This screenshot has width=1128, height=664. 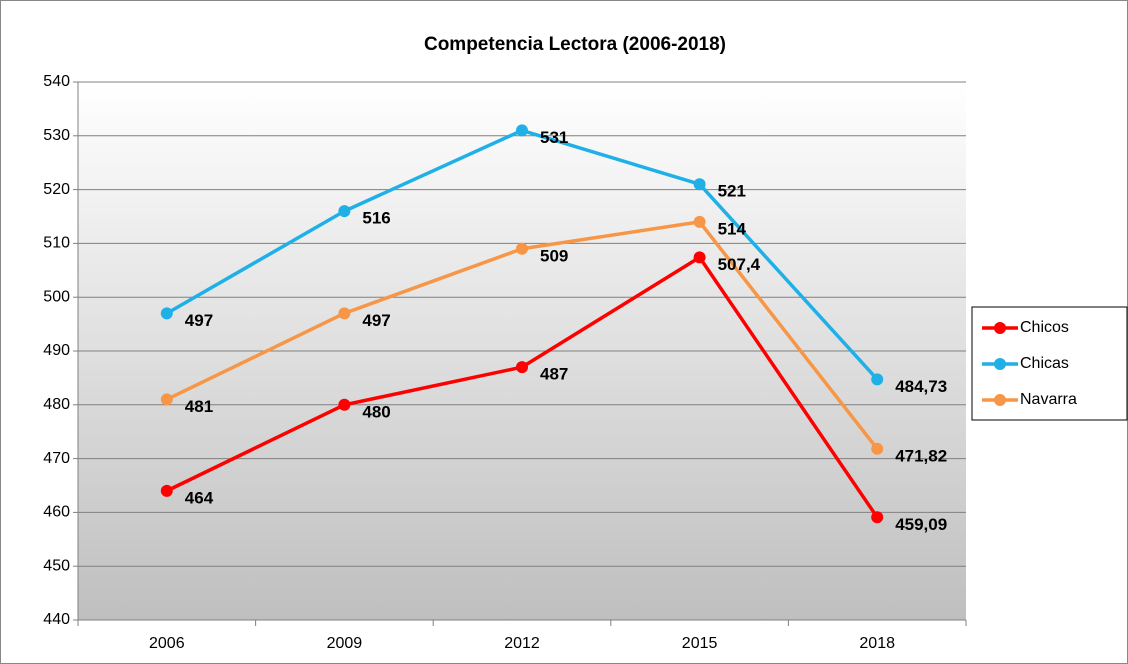 I want to click on legend-label: Chicas, so click(x=1044, y=363).